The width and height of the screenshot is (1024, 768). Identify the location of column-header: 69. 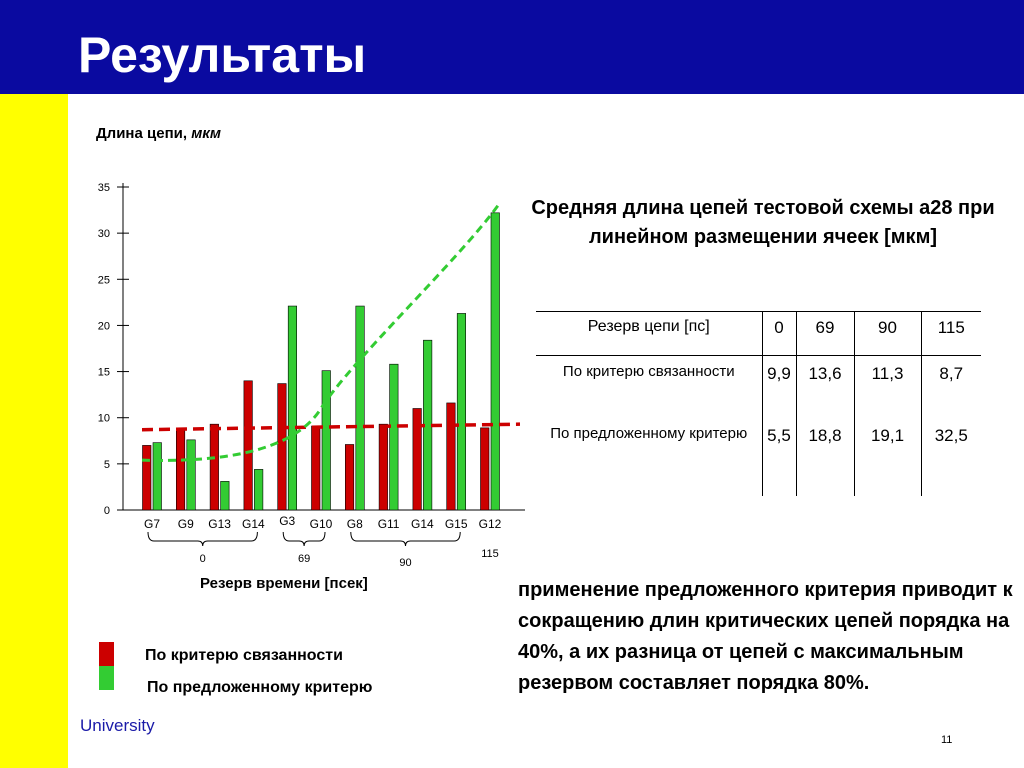
(824, 333).